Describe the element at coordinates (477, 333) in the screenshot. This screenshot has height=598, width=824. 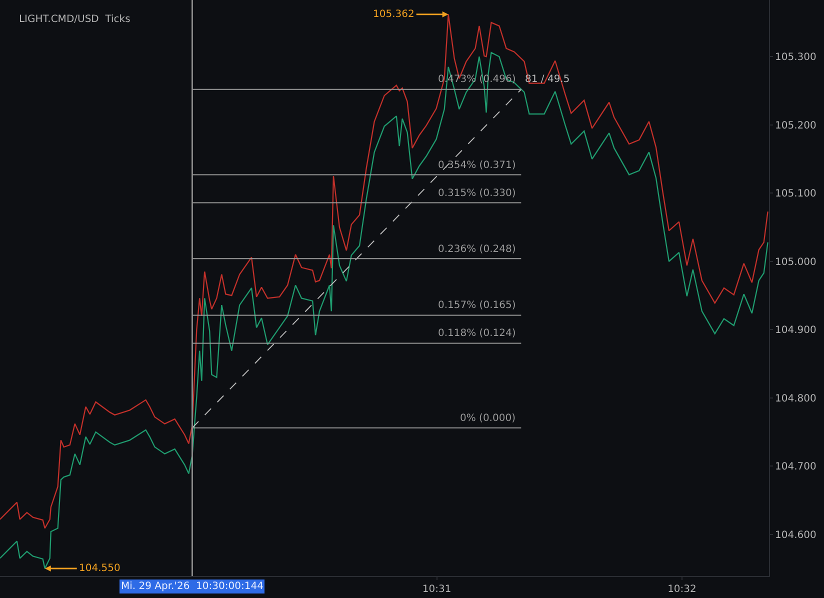
I see `annotation: 0.118% (0.124)` at that location.